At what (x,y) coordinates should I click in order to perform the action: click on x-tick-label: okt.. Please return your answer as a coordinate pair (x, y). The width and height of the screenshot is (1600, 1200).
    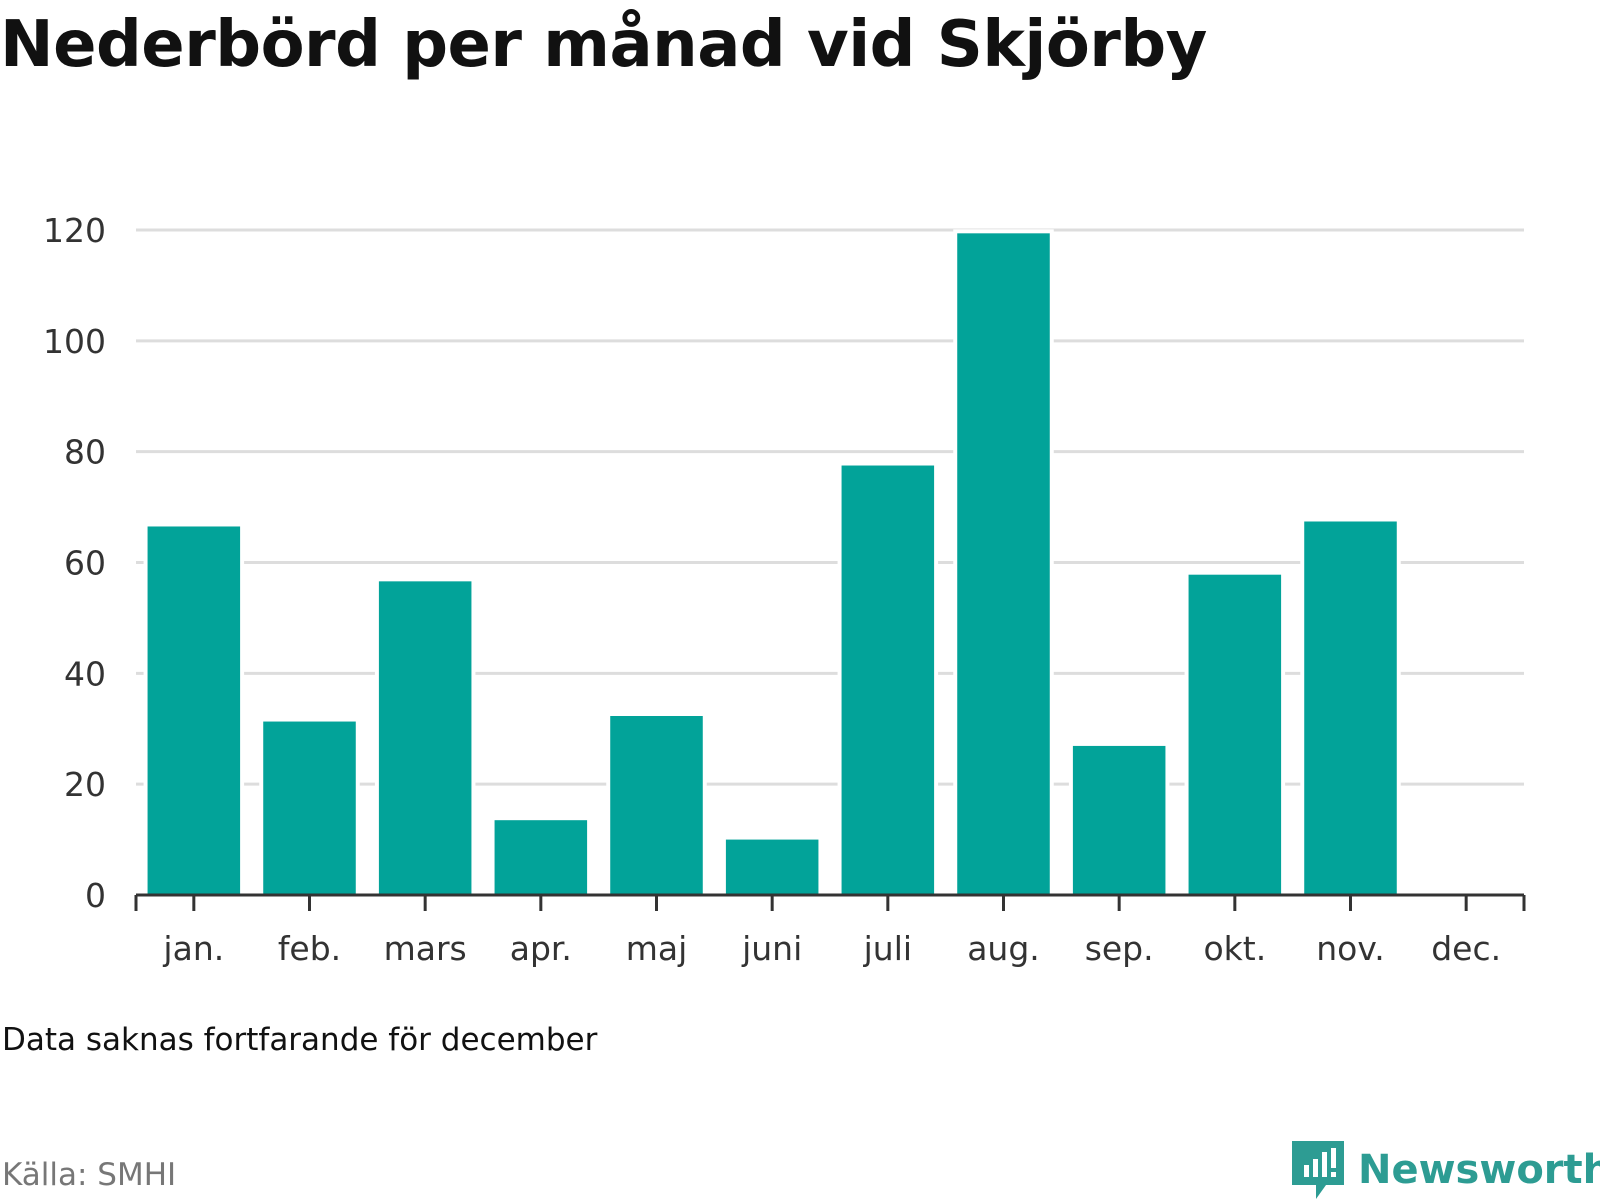
    Looking at the image, I should click on (1234, 948).